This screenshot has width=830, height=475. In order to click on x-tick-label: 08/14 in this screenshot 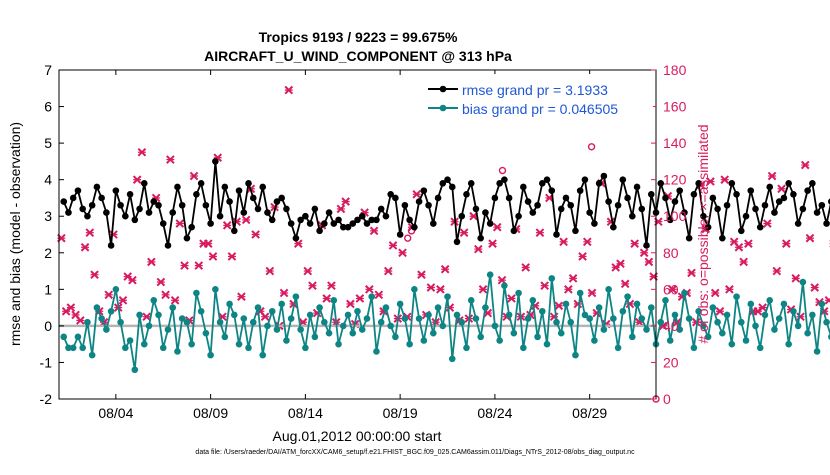, I will do `click(305, 413)`.